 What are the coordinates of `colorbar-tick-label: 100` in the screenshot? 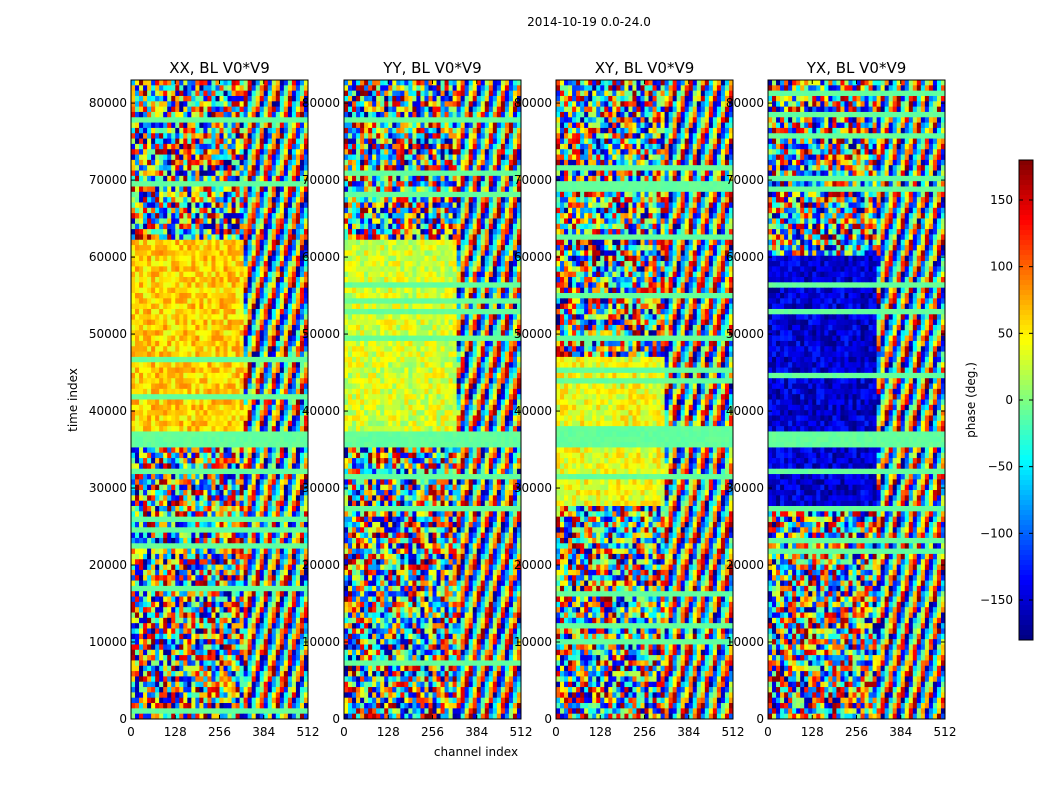 It's located at (1001, 267).